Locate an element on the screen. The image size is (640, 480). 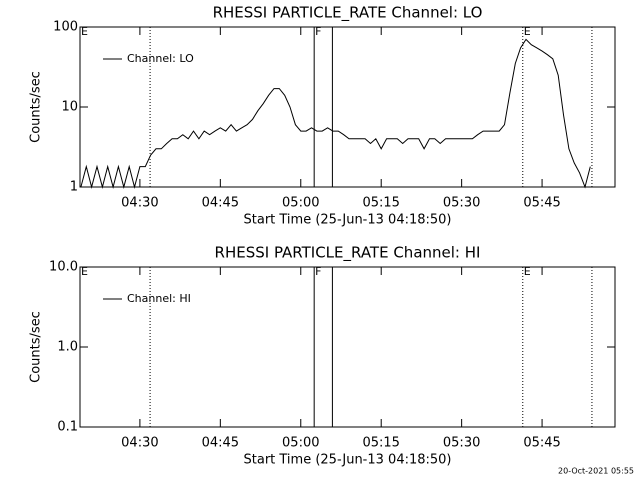
chart-title: RHESSI PARTICLE_RATE Channel: LO is located at coordinates (348, 13).